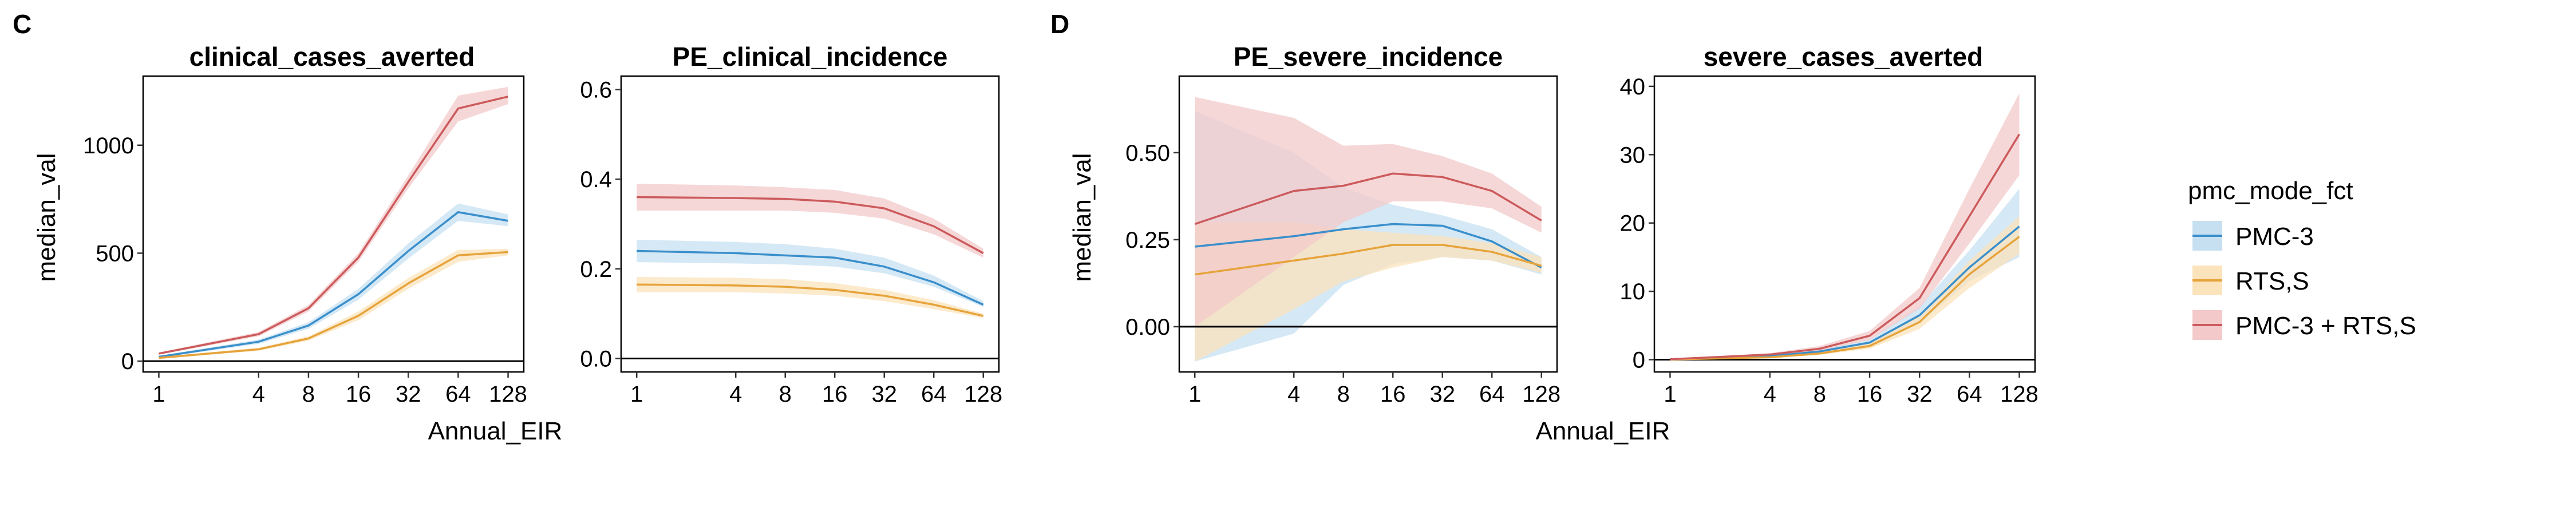 The image size is (2576, 515). I want to click on facet-title: severe_cases_averted, so click(1844, 57).